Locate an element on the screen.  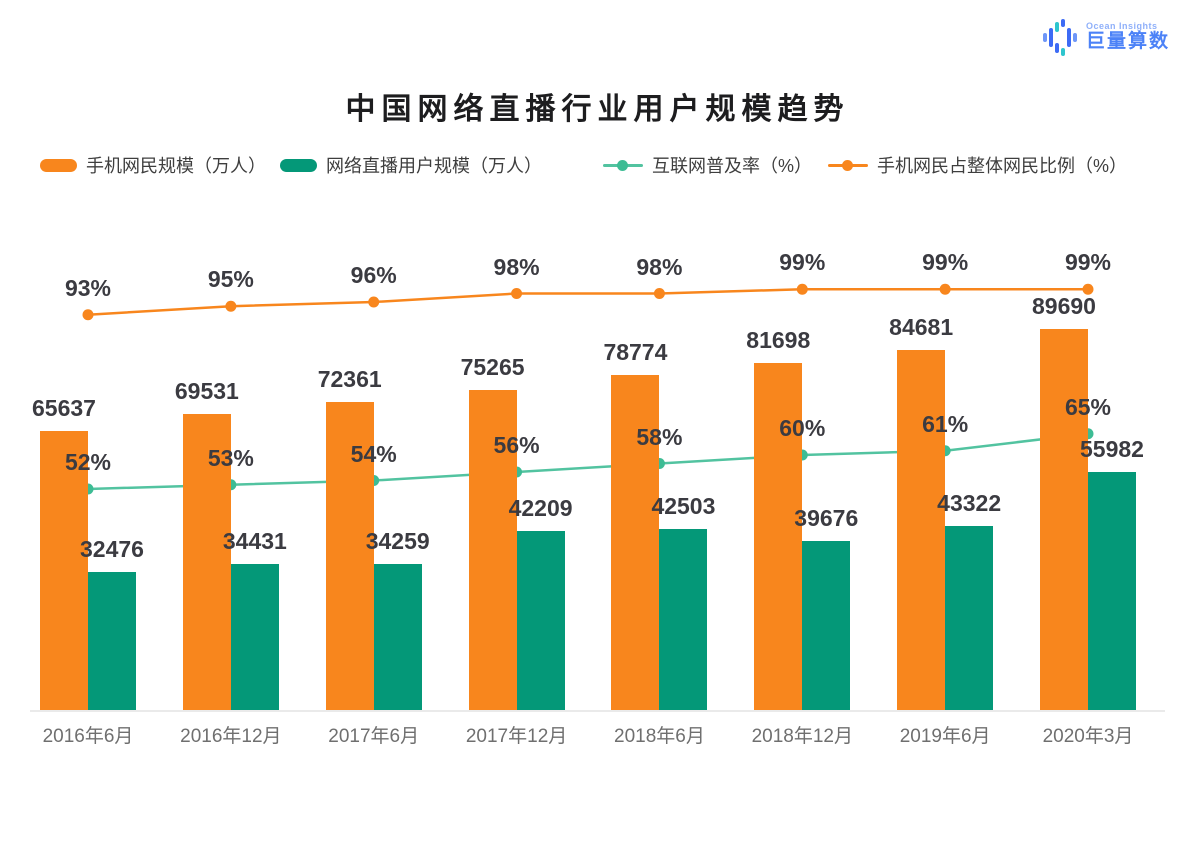
line-percent-label: 56% is located at coordinates (516, 445).